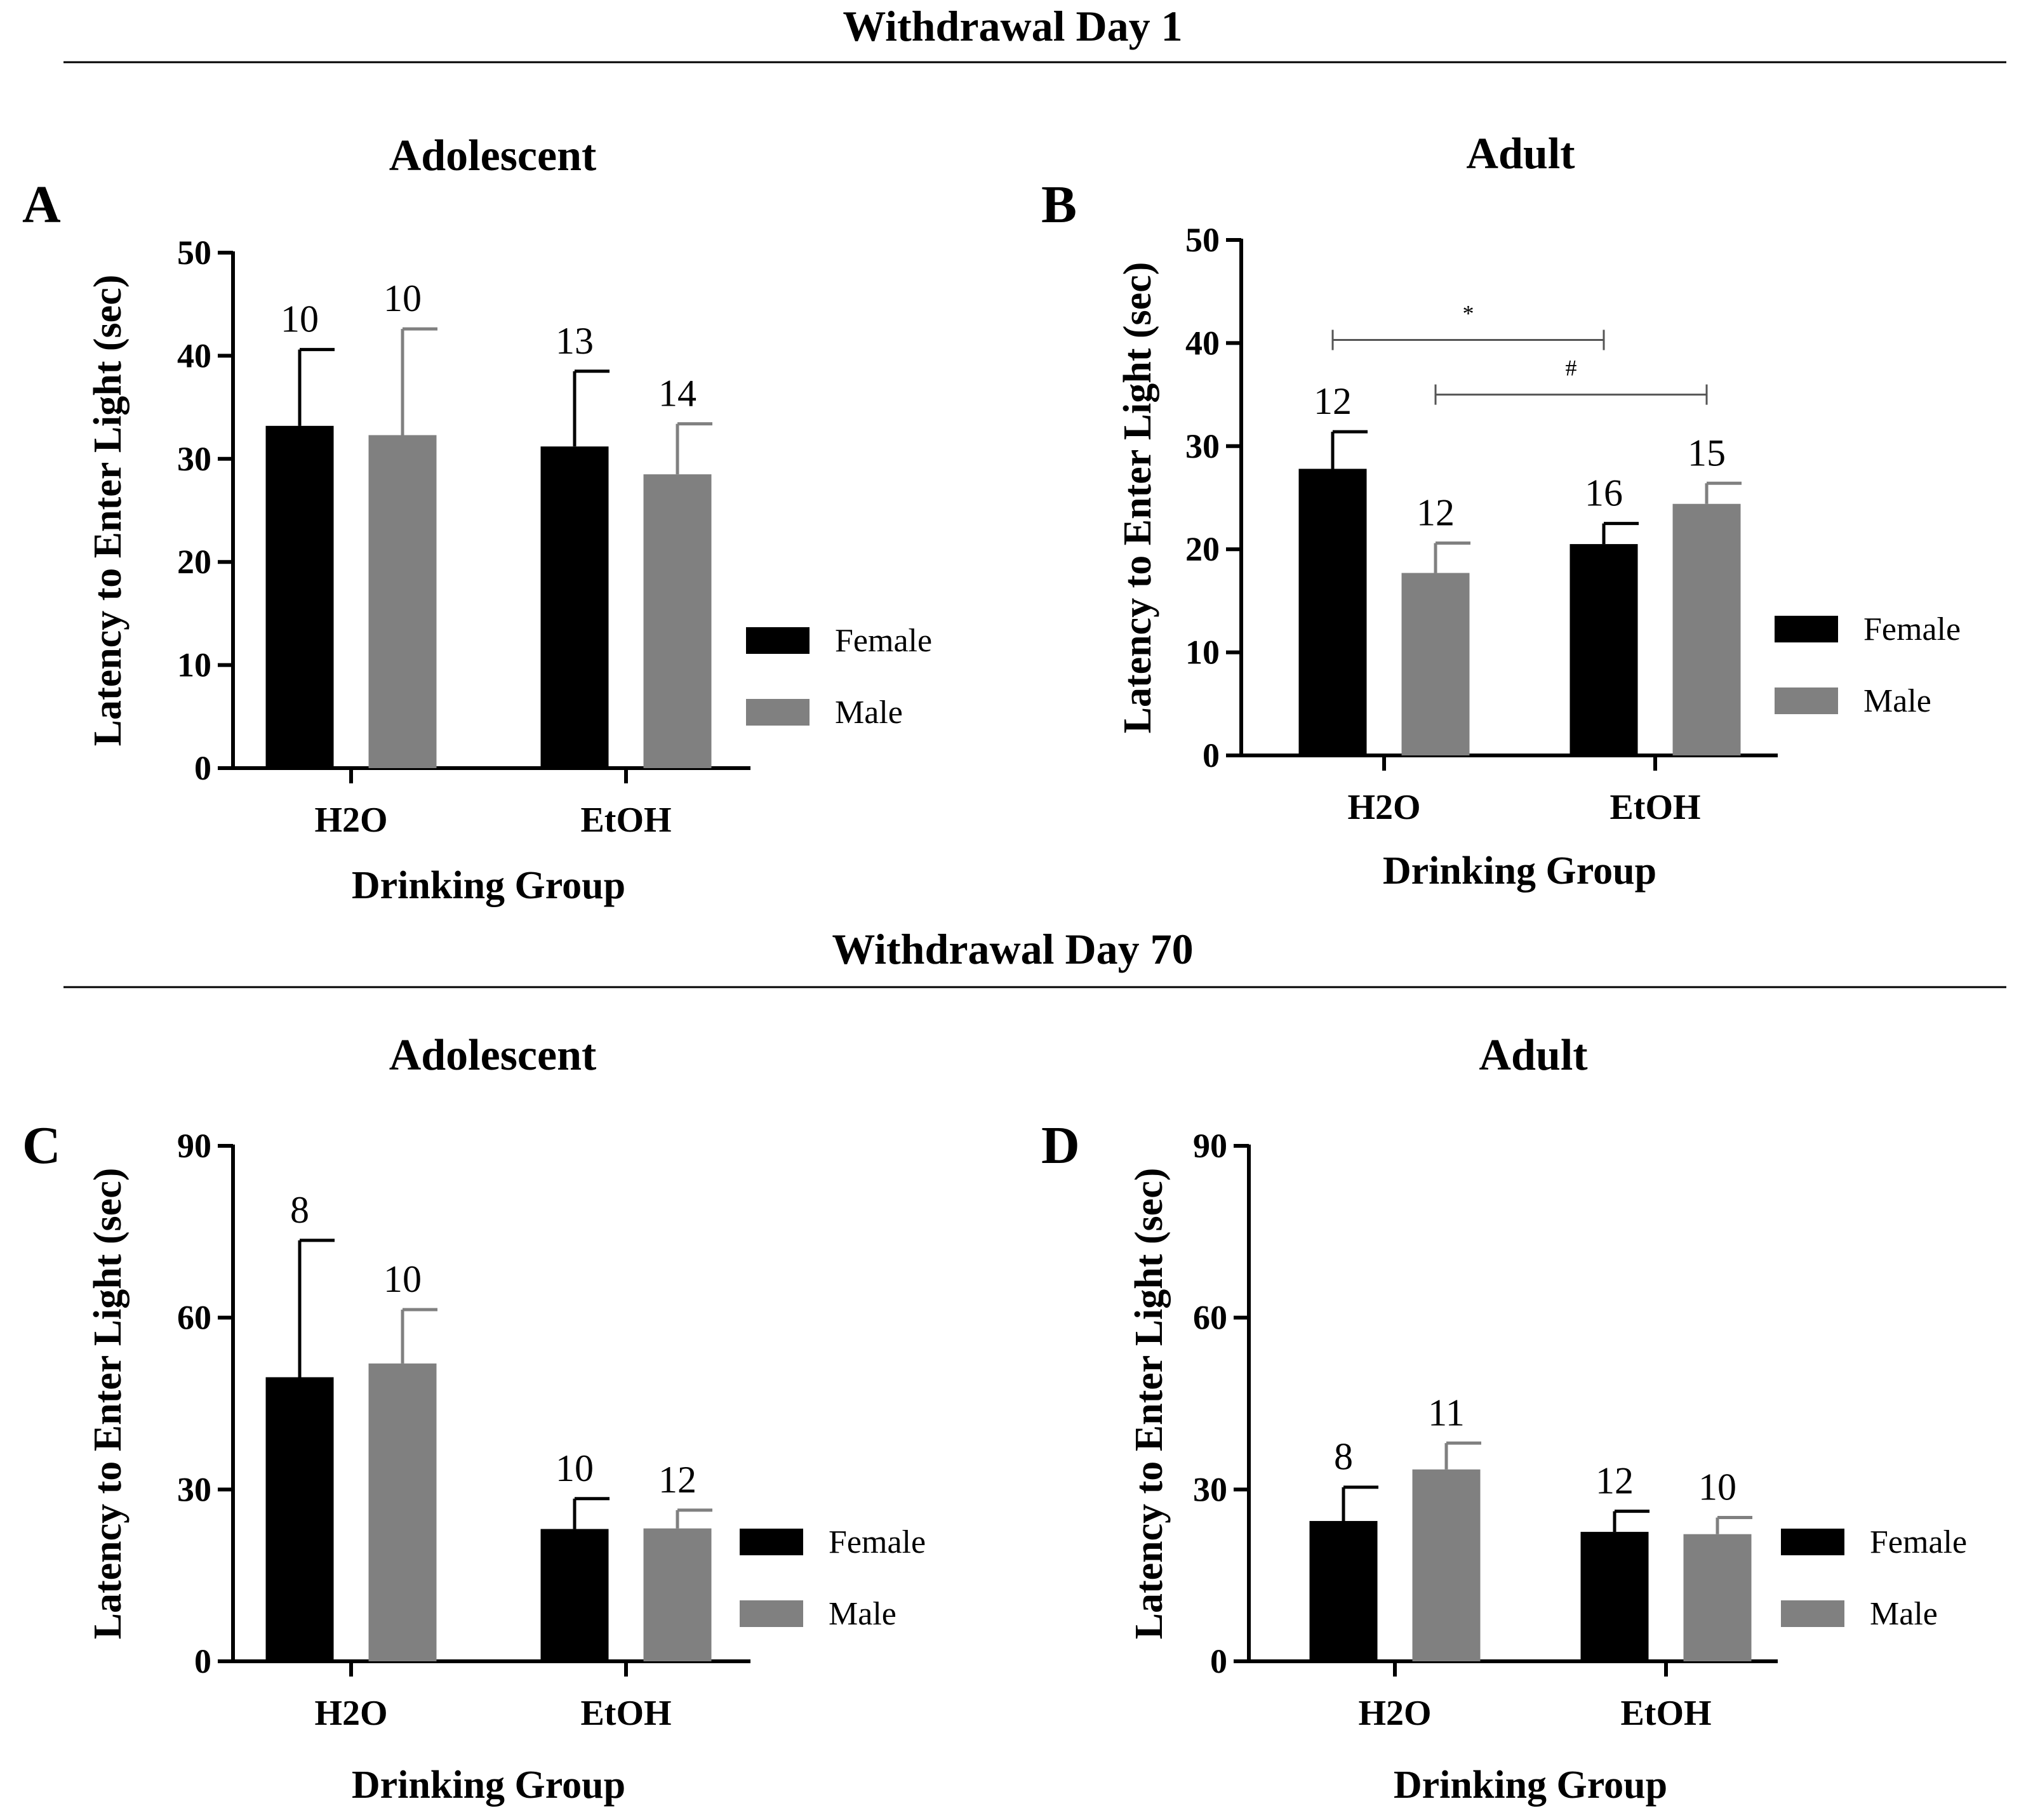 This screenshot has height=1820, width=2026. I want to click on y-tick-label-c: 0, so click(203, 1661).